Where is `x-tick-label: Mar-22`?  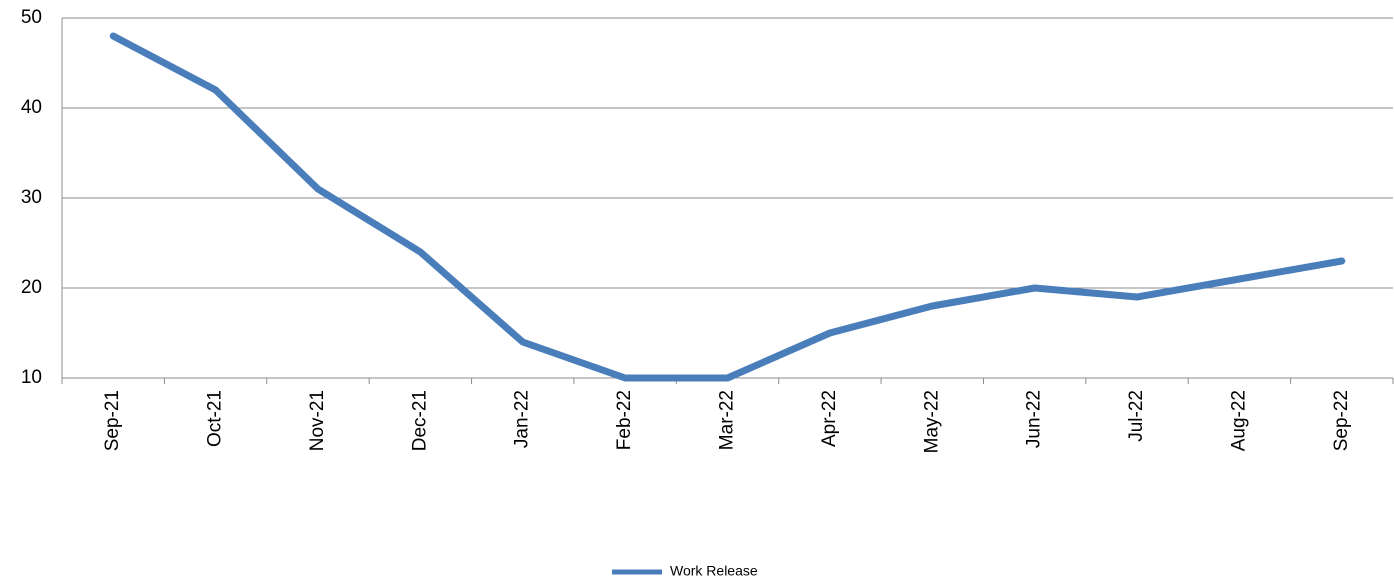 x-tick-label: Mar-22 is located at coordinates (727, 420).